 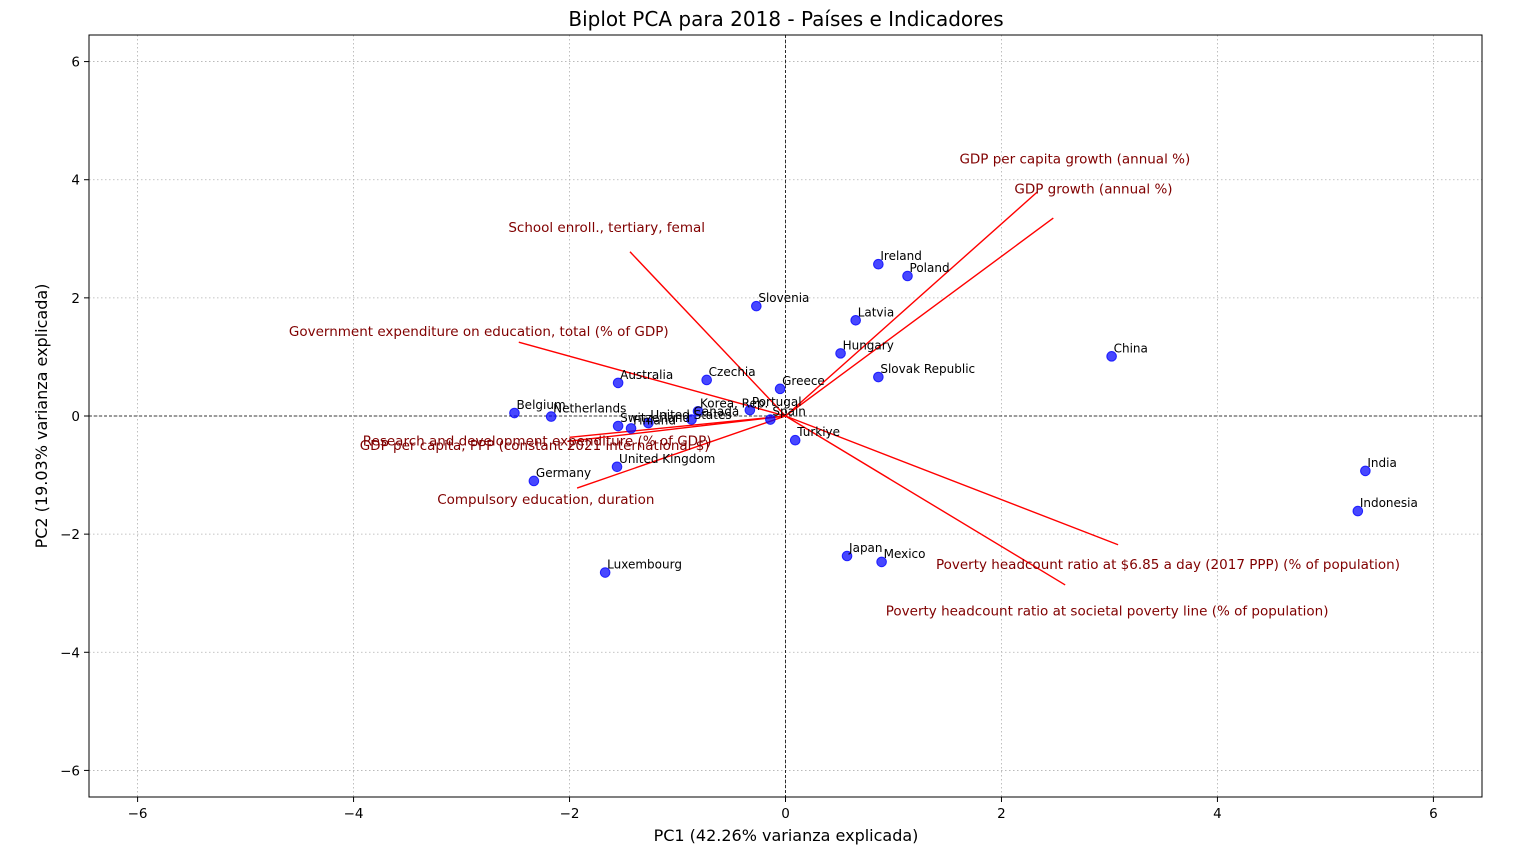 What do you see at coordinates (783, 298) in the screenshot?
I see `country-label: Slovenia` at bounding box center [783, 298].